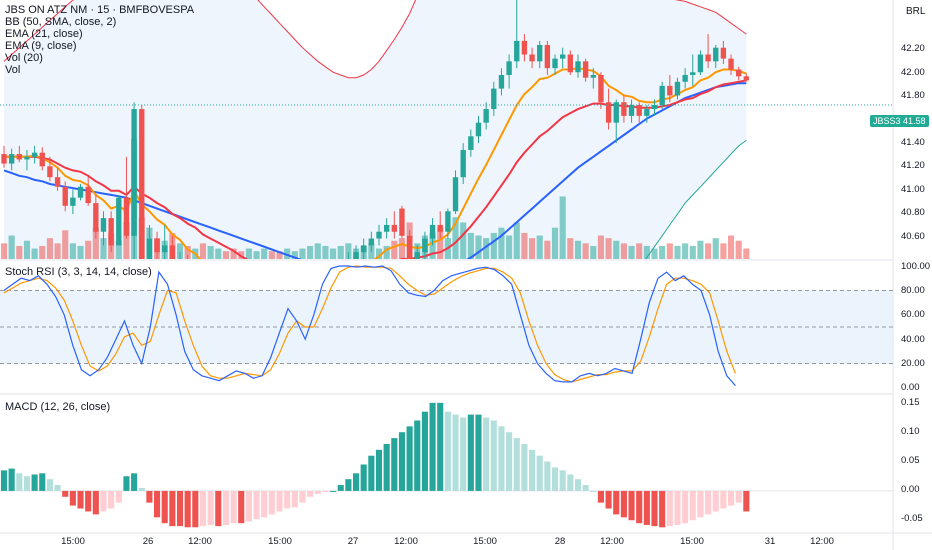 The image size is (932, 550). I want to click on stoch-rsi-label: Stoch RSI (3, 3, 14, 14, close), so click(78, 272).